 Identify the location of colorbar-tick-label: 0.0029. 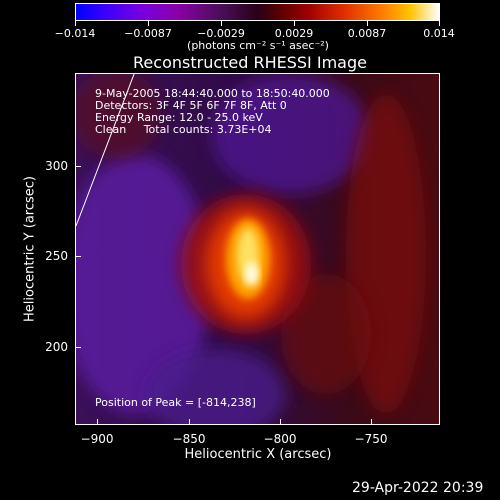
(294, 33).